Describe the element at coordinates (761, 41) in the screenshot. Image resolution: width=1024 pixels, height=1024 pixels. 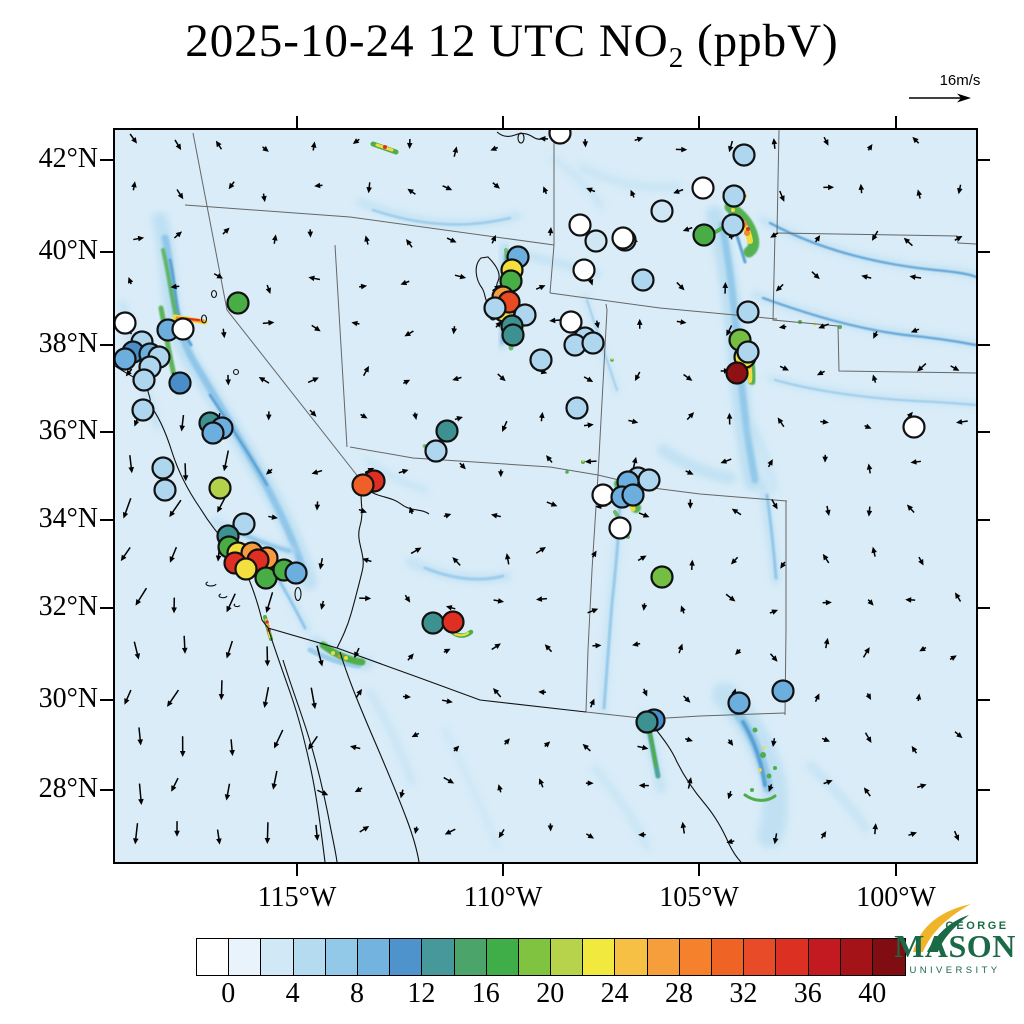
I see `title-suffix: (ppbV)` at that location.